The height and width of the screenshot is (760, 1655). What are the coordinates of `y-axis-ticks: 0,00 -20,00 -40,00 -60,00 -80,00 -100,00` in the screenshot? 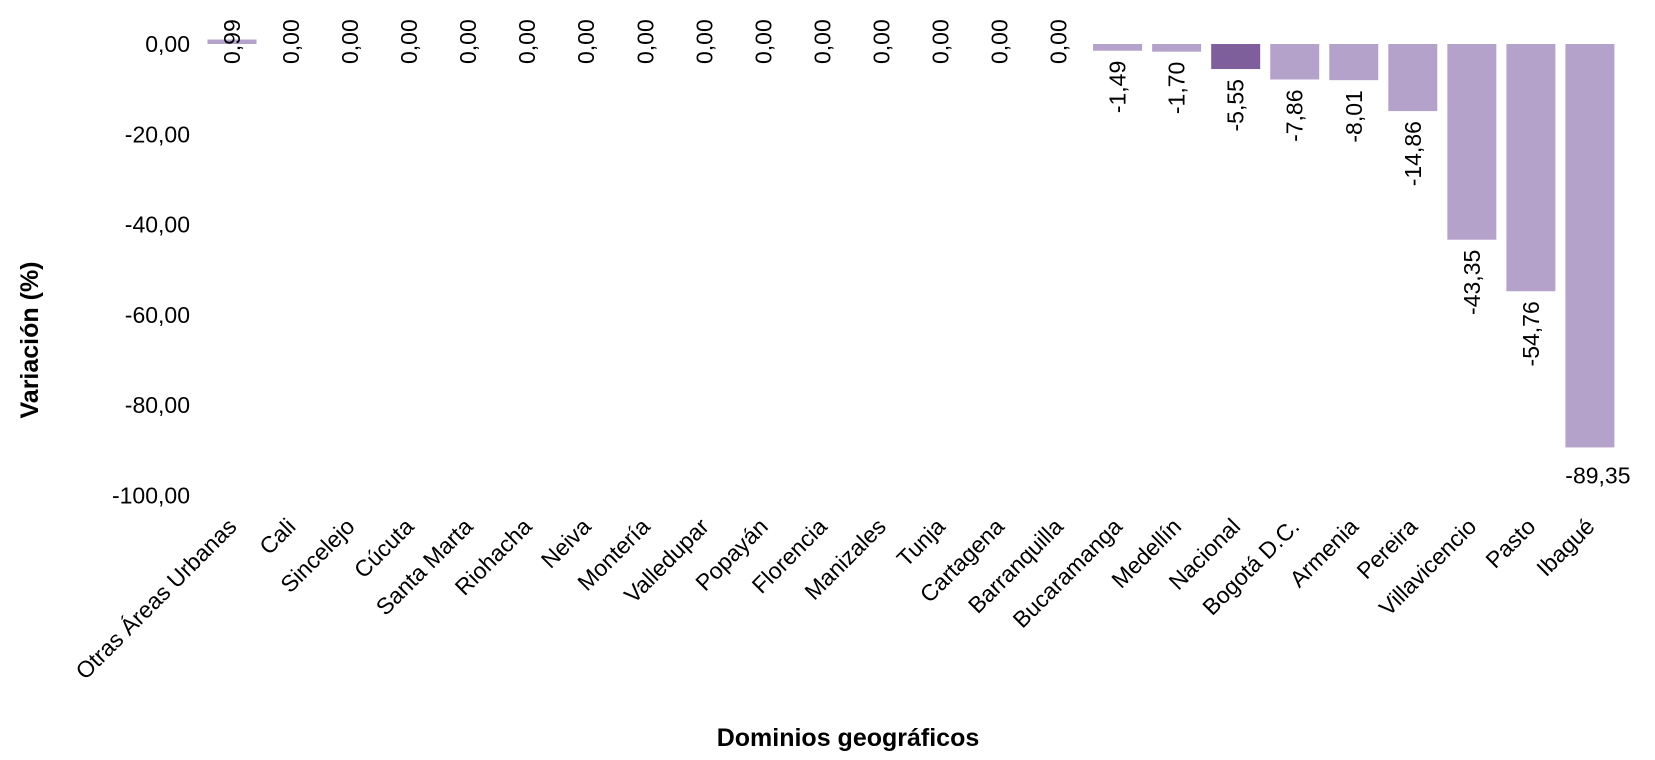 It's located at (151, 270).